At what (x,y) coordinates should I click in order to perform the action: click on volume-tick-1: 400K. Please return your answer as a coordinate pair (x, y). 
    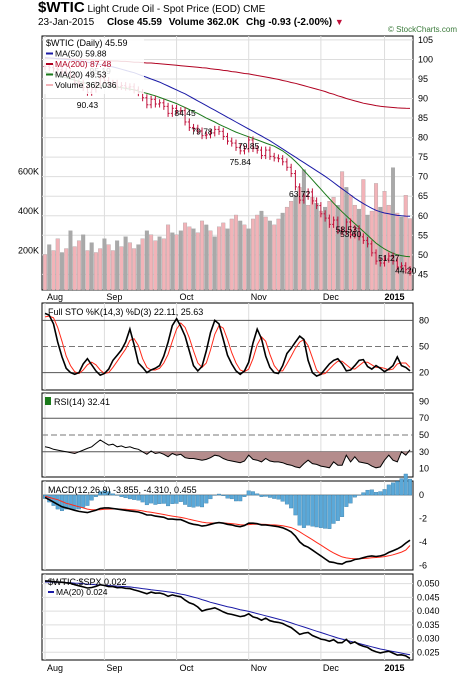
    Looking at the image, I should click on (28, 211).